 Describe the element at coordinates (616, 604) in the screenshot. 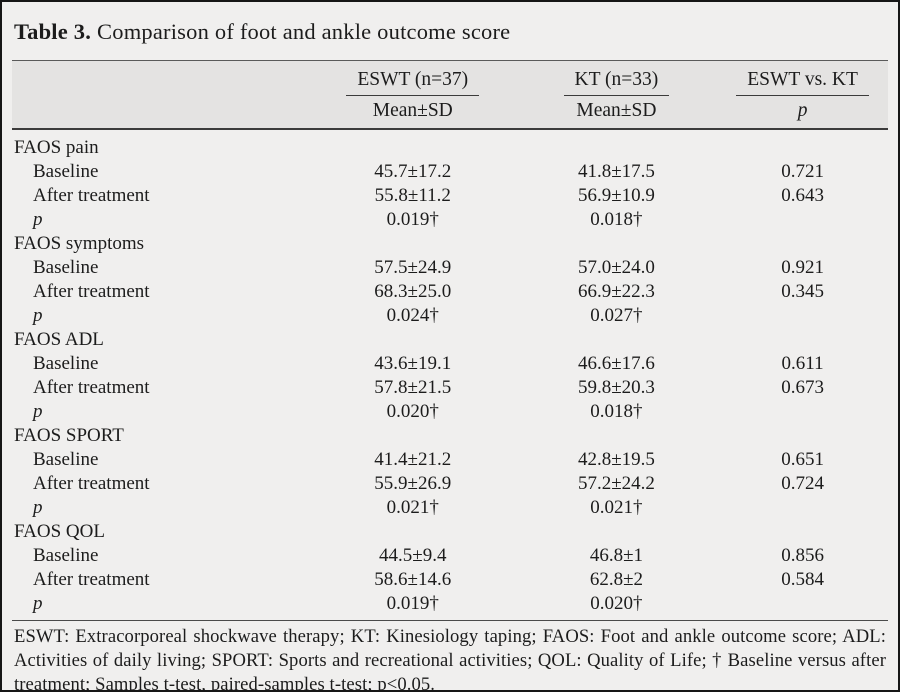

I see `kt-value: 0.020†` at that location.